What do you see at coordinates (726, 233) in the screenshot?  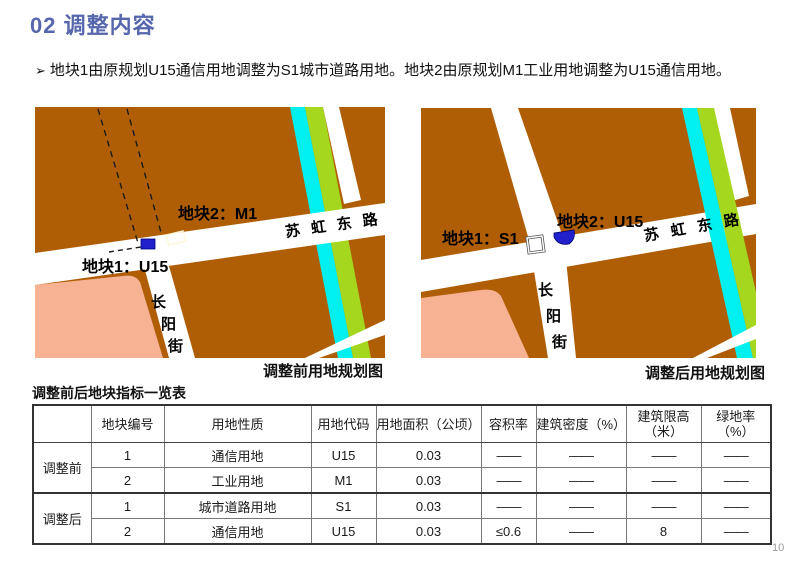 I see `greenbelt-band` at bounding box center [726, 233].